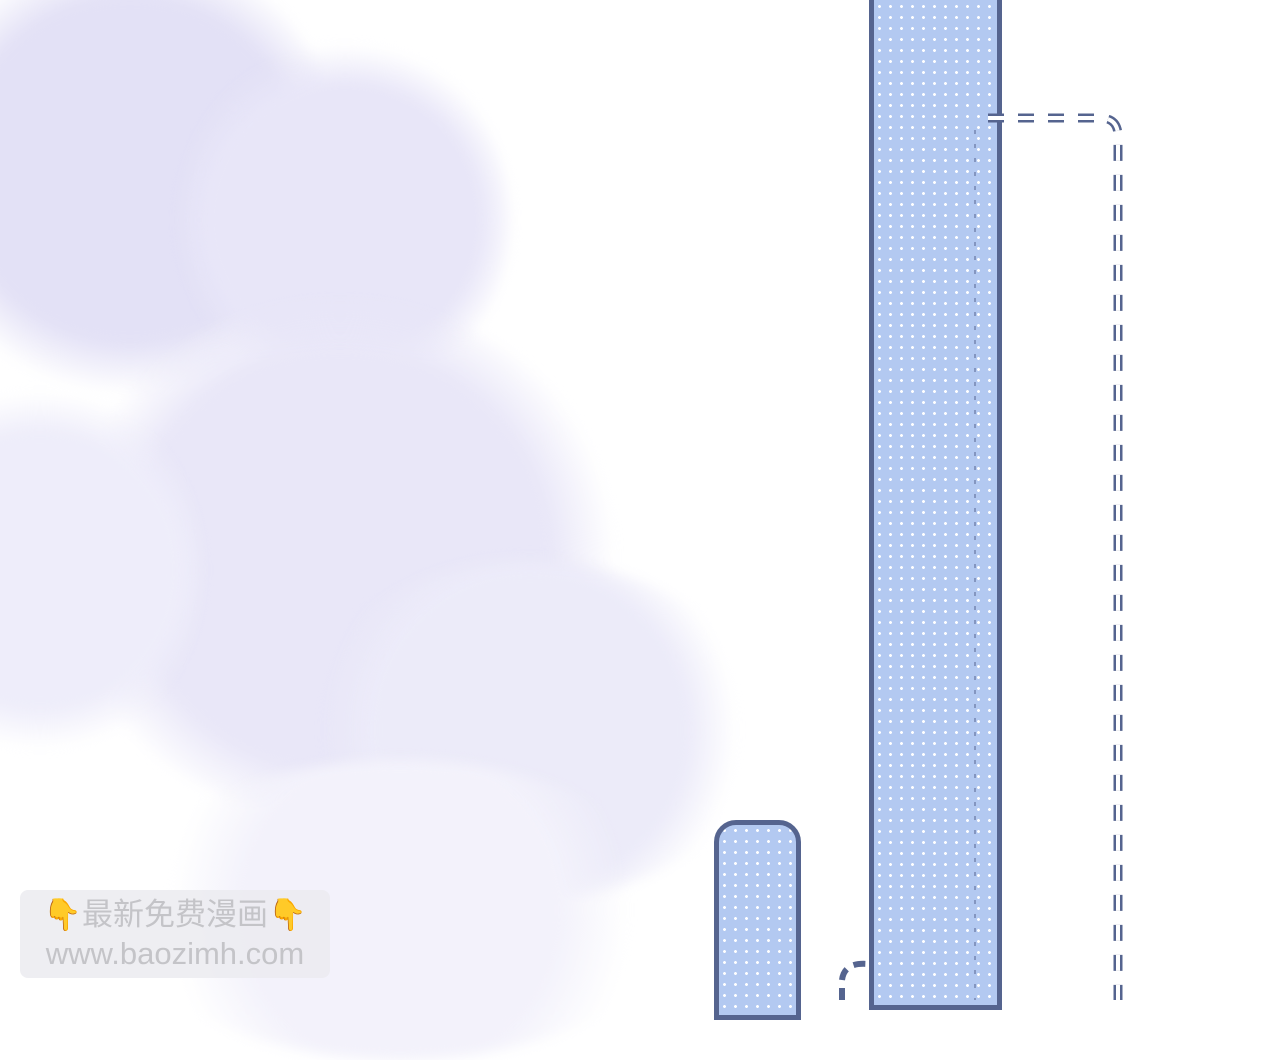 The image size is (1280, 1060). I want to click on watermark-slogan: 👇最新免费漫画👇, so click(175, 915).